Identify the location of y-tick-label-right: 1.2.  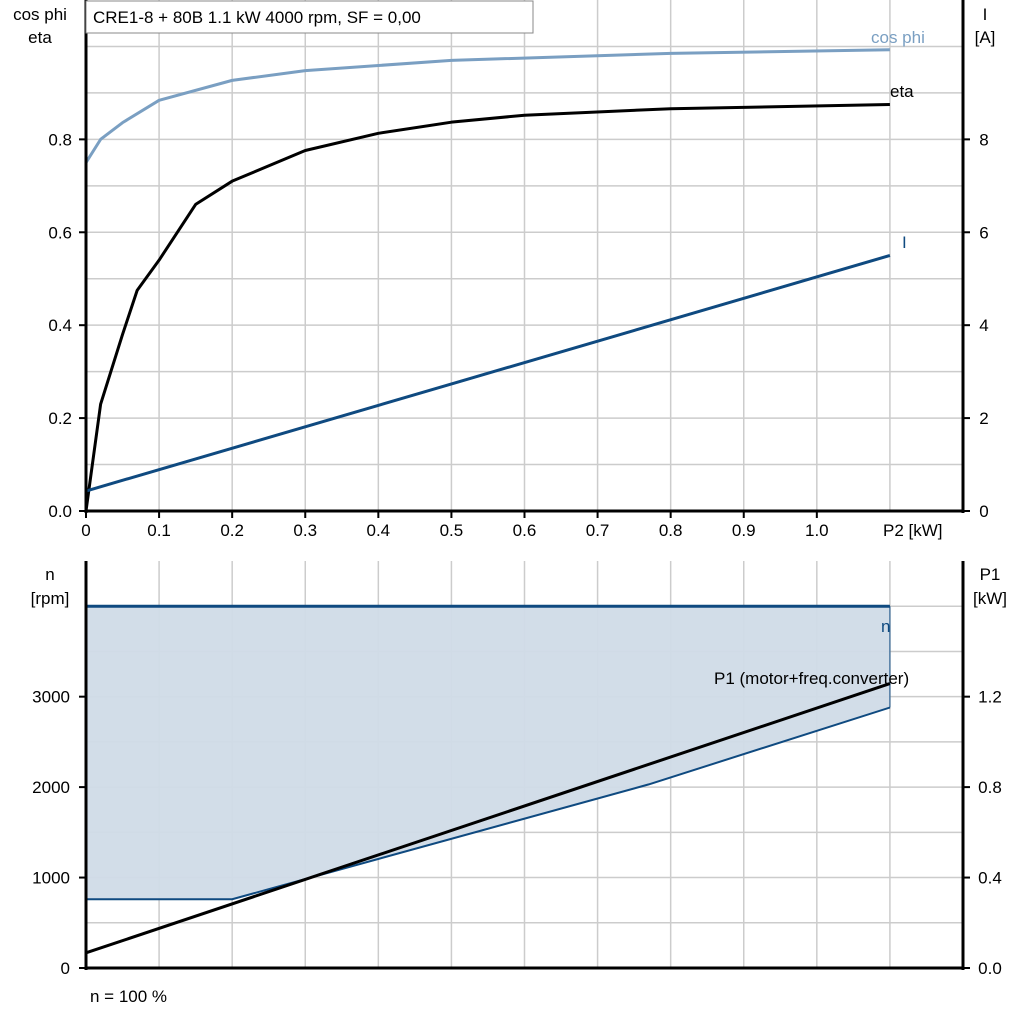
(990, 697).